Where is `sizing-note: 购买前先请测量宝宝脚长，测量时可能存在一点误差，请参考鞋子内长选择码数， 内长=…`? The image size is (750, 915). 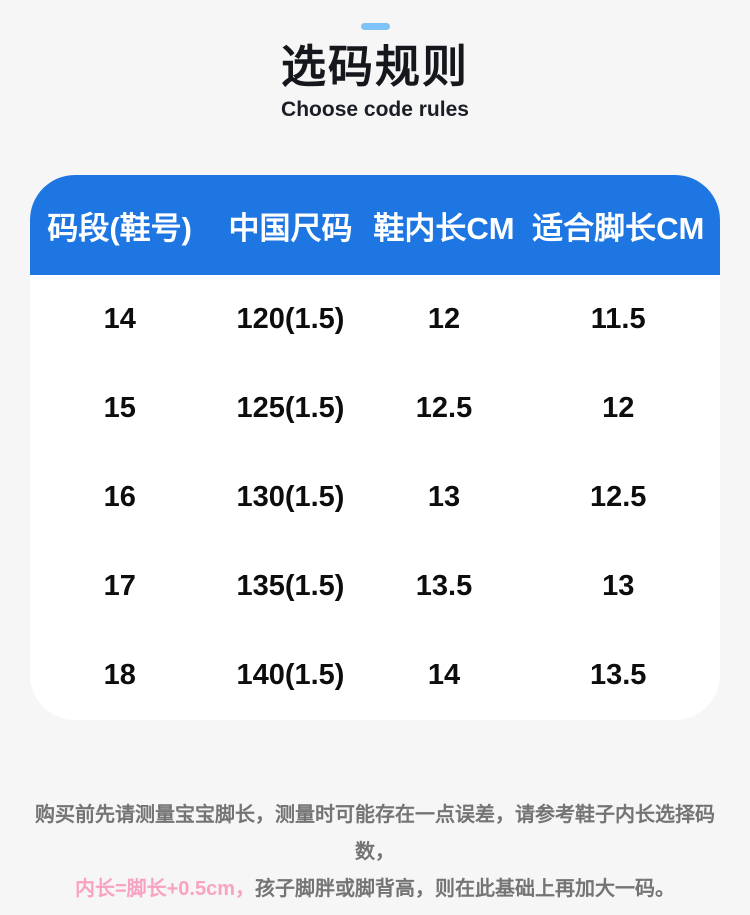
sizing-note: 购买前先请测量宝宝脚长，测量时可能存在一点误差，请参考鞋子内长选择码数， 内长=… is located at coordinates (375, 852).